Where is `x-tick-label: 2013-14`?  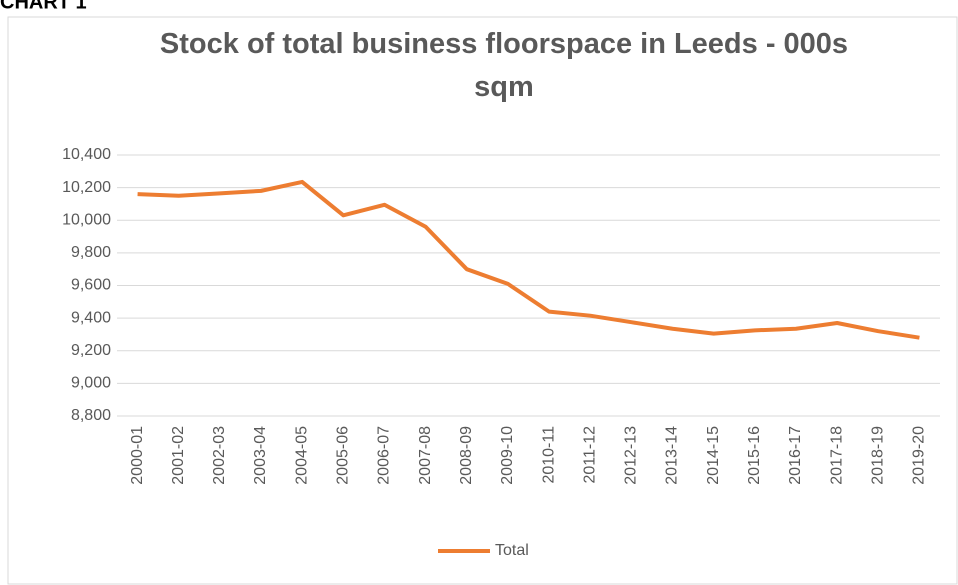 x-tick-label: 2013-14 is located at coordinates (672, 455).